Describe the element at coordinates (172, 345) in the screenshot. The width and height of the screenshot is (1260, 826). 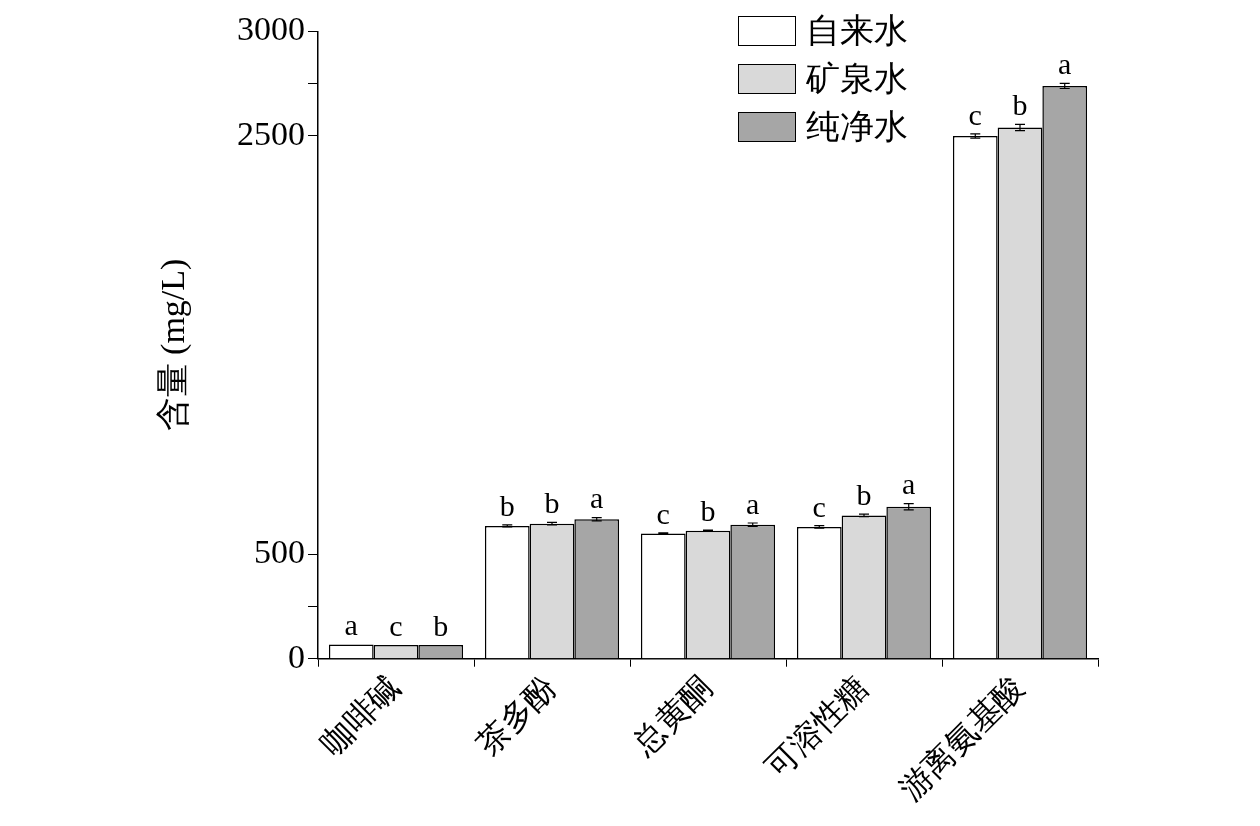
I see `y-axis-title: 含量 (mg/L)` at that location.